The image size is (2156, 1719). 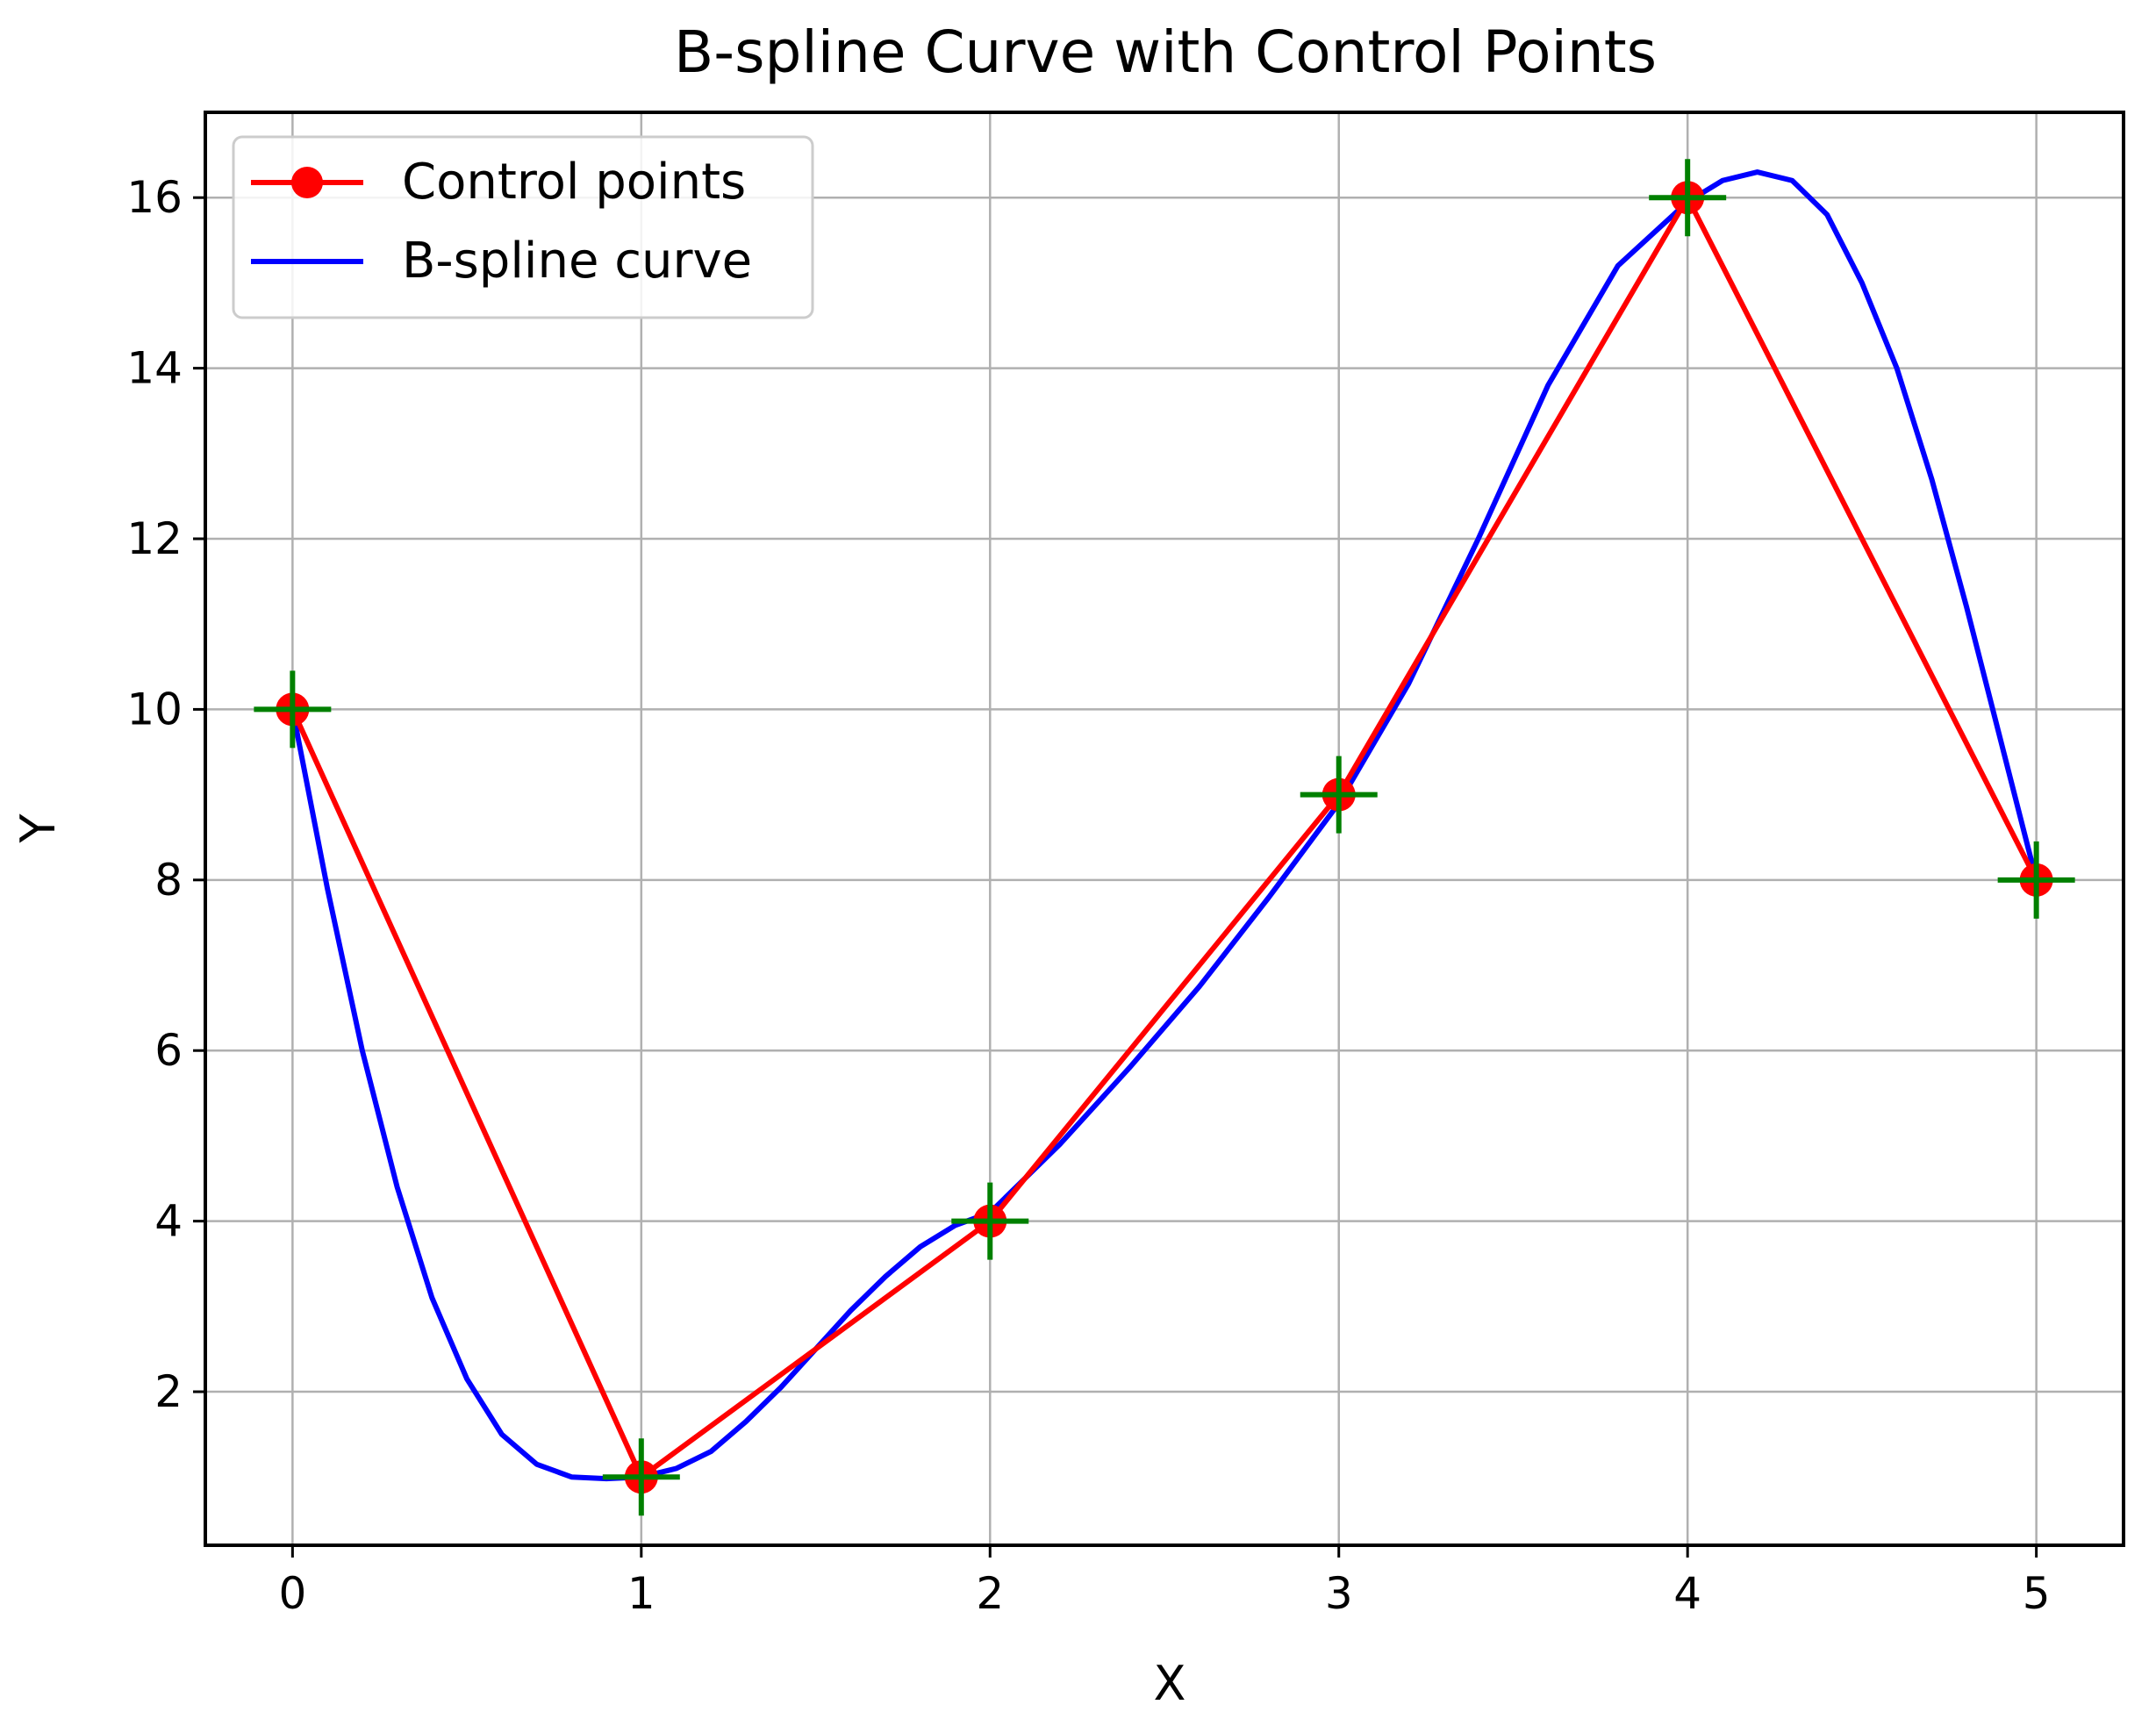 What do you see at coordinates (1164, 1582) in the screenshot?
I see `x-axis-ticks: 0 1 2 3 4 5` at bounding box center [1164, 1582].